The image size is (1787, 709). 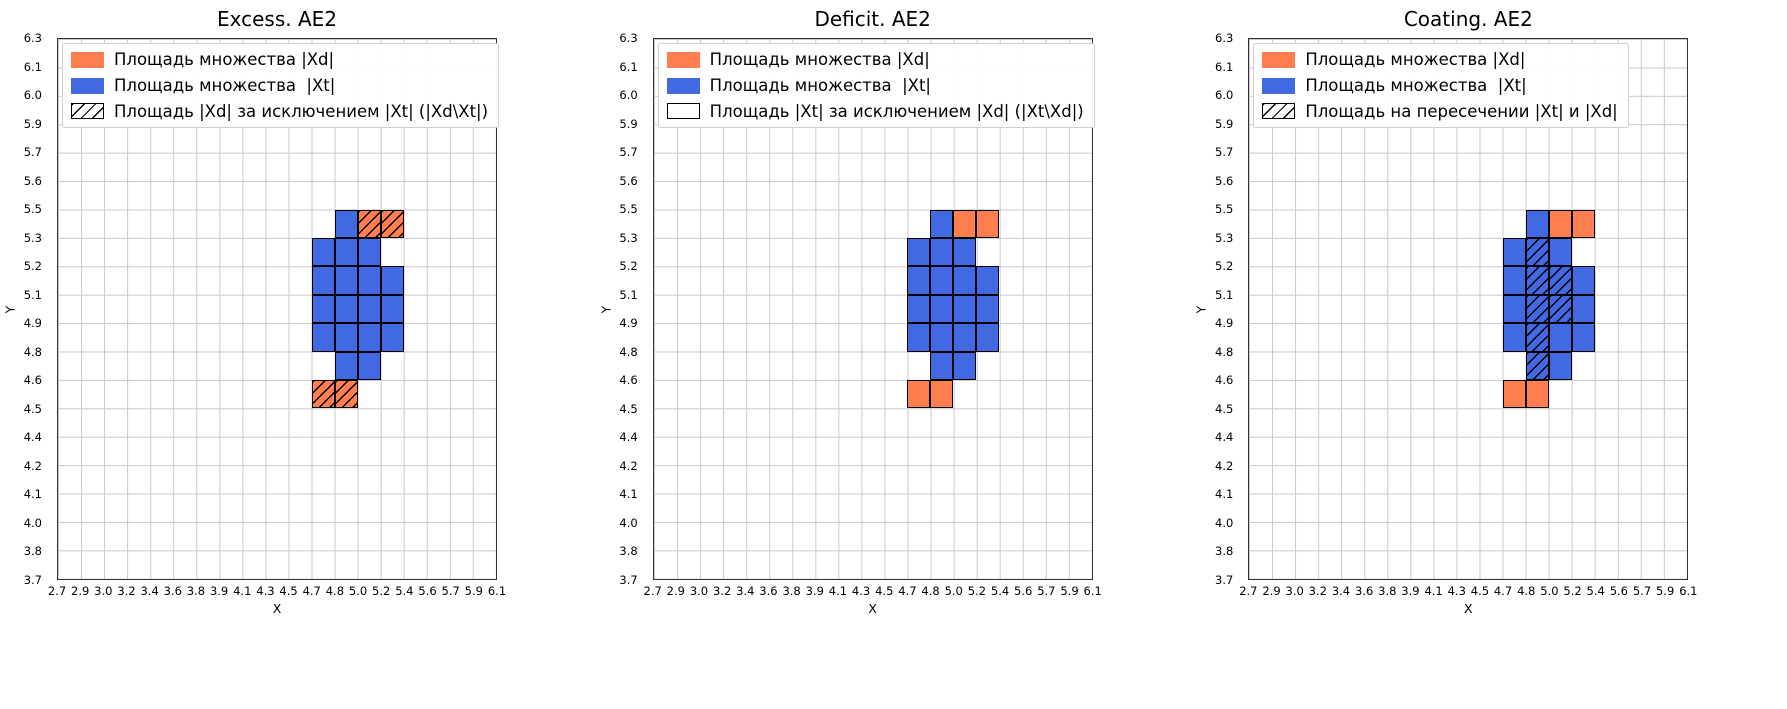 What do you see at coordinates (1224, 66) in the screenshot?
I see `y-tick-label: 6.1` at bounding box center [1224, 66].